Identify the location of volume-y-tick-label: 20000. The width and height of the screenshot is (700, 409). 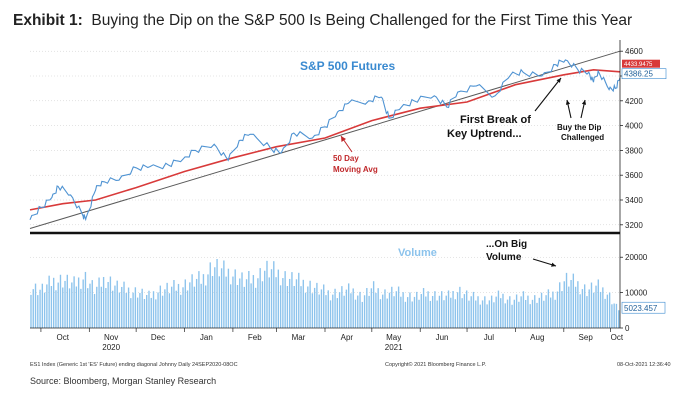
(636, 257).